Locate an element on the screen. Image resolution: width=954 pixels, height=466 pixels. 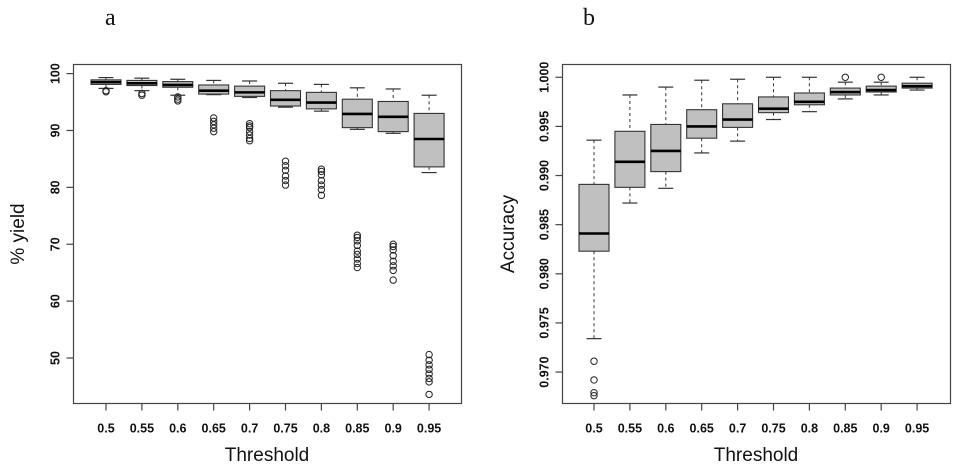
x-tick-label: 0.9 is located at coordinates (393, 429).